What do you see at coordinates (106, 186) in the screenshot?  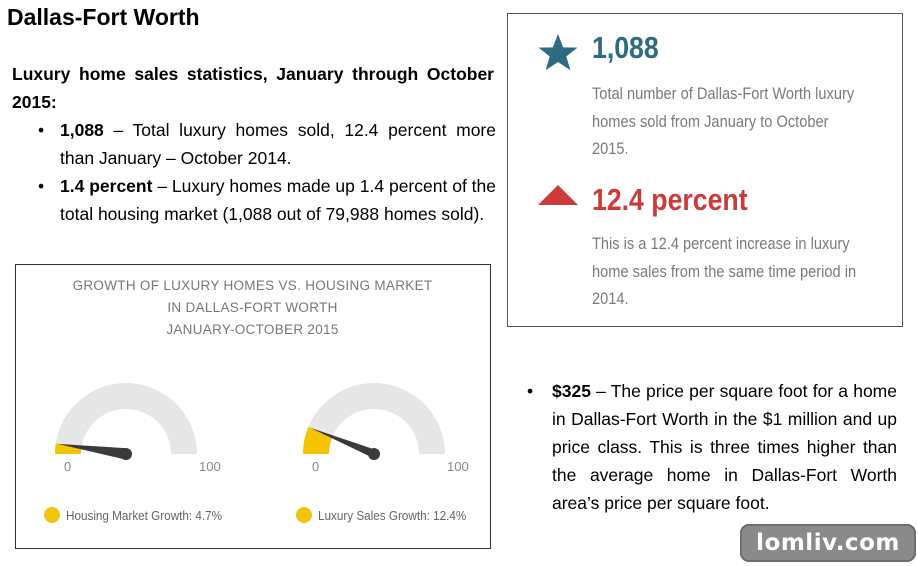 I see `bullet-bold: 1.4 percent` at bounding box center [106, 186].